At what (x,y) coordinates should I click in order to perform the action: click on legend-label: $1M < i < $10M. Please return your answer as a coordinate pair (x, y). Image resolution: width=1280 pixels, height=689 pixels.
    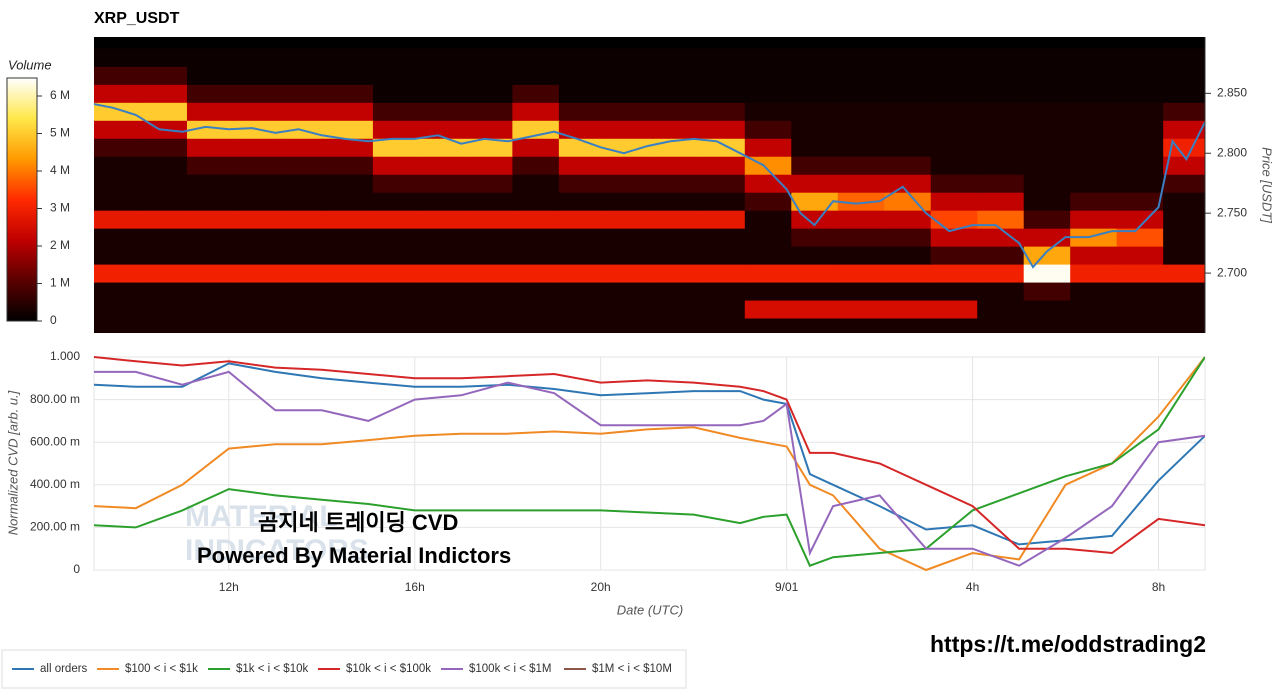
    Looking at the image, I should click on (632, 669).